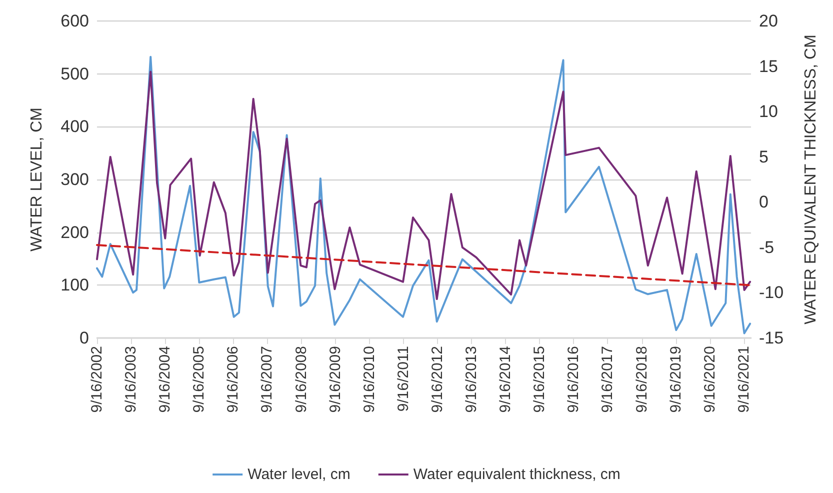  I want to click on legend-label: Water equivalent thickness, cm, so click(516, 474).